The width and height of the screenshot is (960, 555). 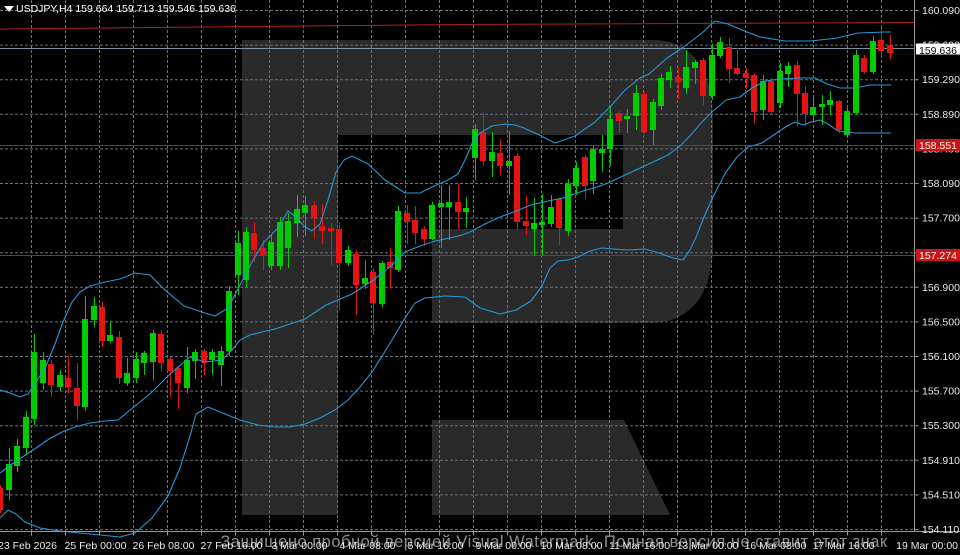 I want to click on svg-text: 160.090, so click(x=941, y=11).